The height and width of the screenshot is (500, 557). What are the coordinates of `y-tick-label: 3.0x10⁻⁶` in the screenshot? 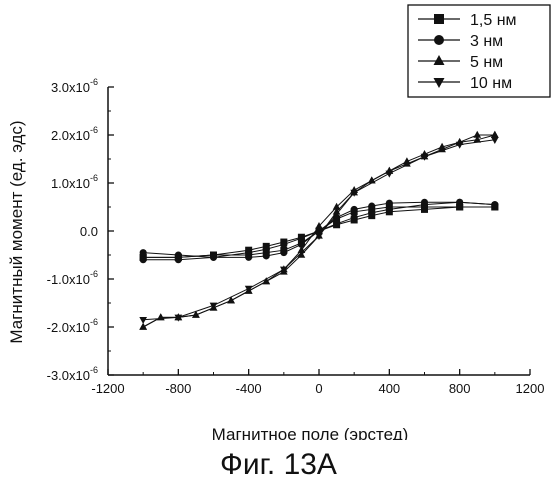 It's located at (74, 86).